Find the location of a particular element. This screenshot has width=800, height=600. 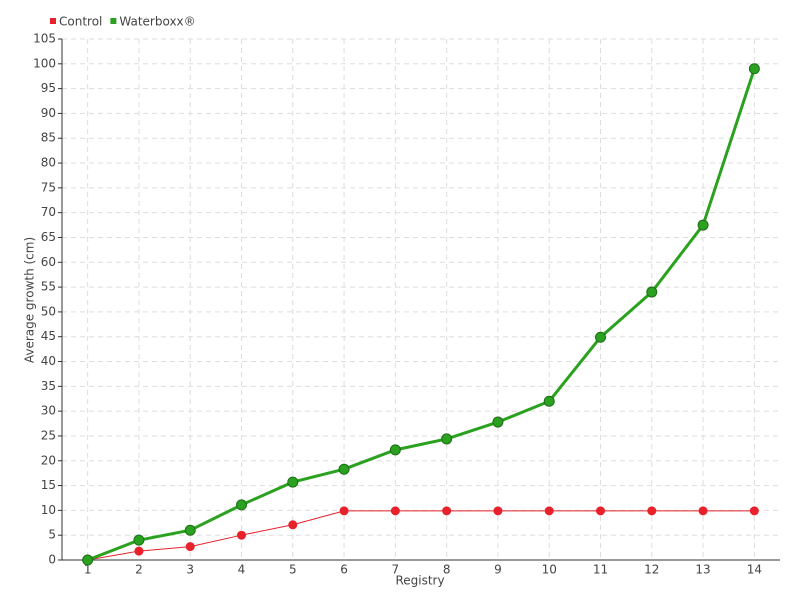

x-tick-label: 13 is located at coordinates (702, 570).